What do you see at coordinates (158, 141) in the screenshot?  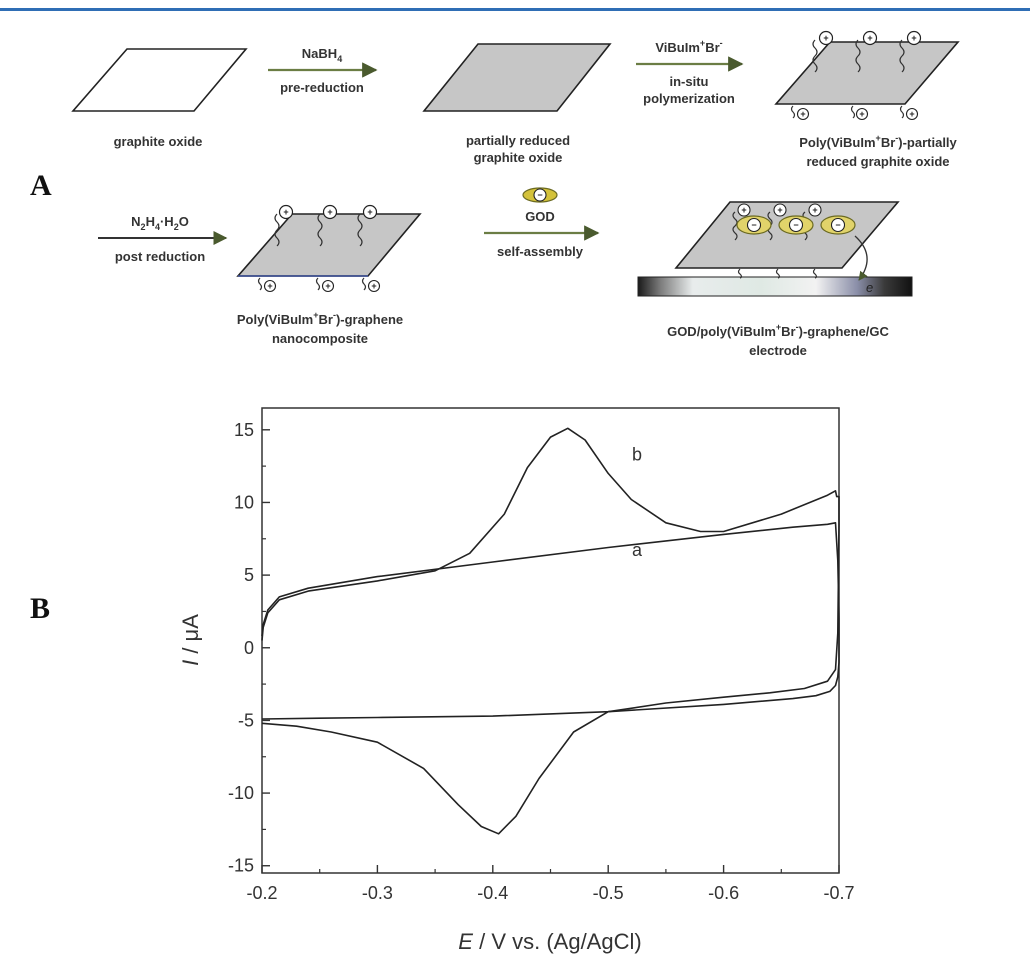 I see `caption-graphite-oxide: graphite oxide` at bounding box center [158, 141].